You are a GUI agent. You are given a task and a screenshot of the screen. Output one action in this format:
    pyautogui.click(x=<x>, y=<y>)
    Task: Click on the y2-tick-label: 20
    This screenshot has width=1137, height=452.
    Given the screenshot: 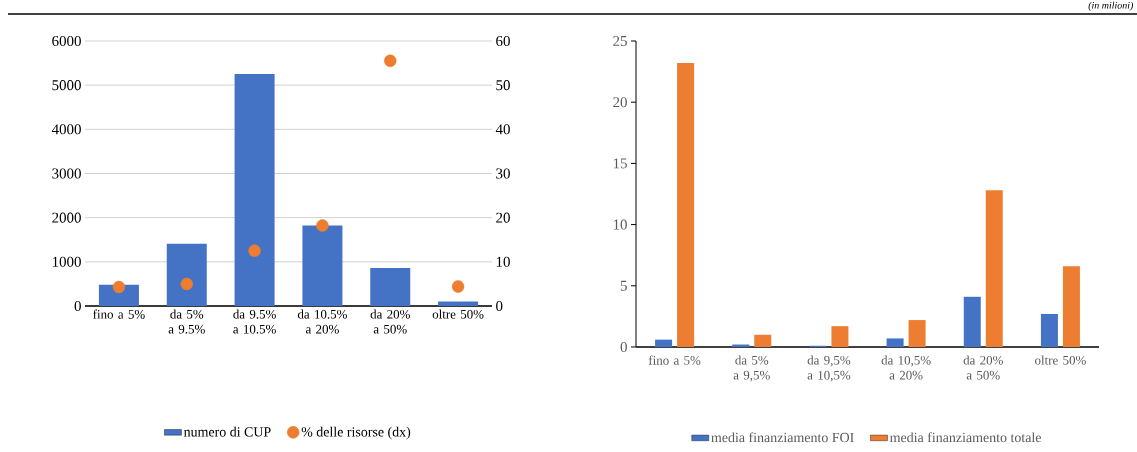 What is the action you would take?
    pyautogui.click(x=503, y=217)
    